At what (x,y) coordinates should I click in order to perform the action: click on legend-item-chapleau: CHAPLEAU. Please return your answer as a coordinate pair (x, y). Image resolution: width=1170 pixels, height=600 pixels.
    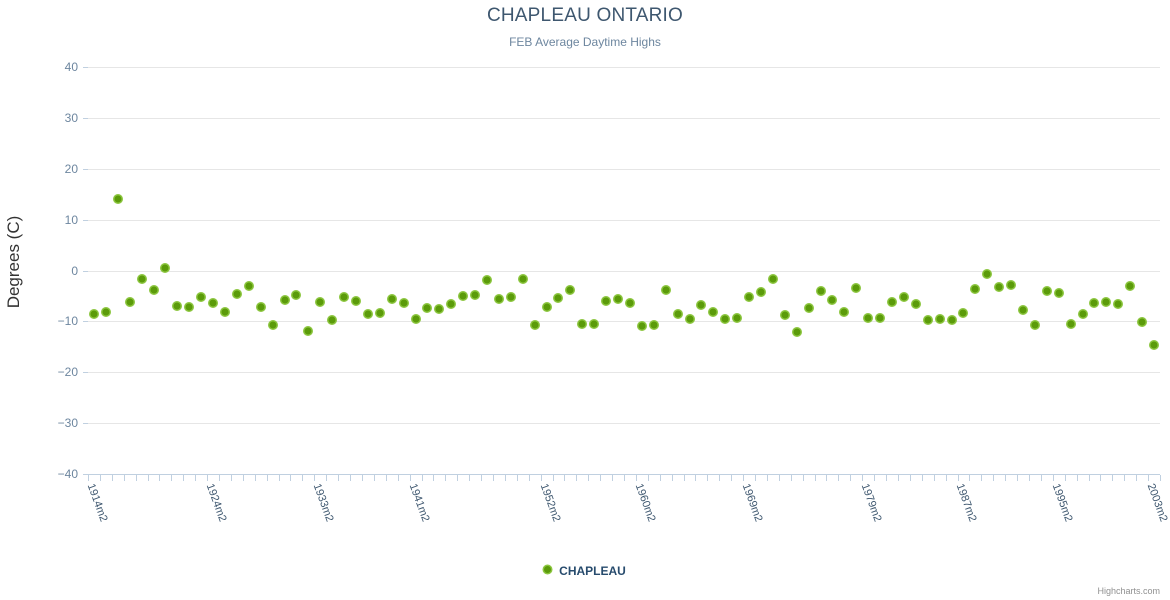
    Looking at the image, I should click on (592, 570).